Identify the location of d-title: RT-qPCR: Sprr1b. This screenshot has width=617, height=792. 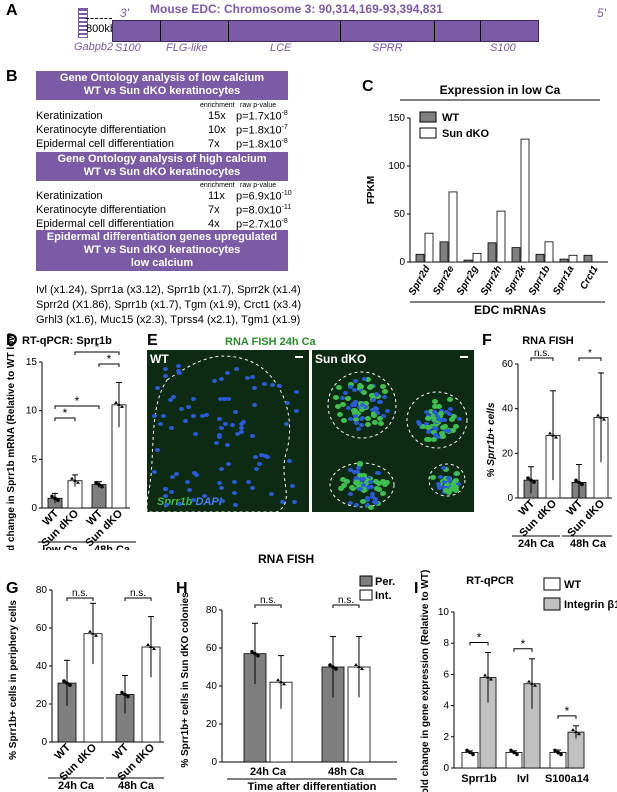
(67, 341).